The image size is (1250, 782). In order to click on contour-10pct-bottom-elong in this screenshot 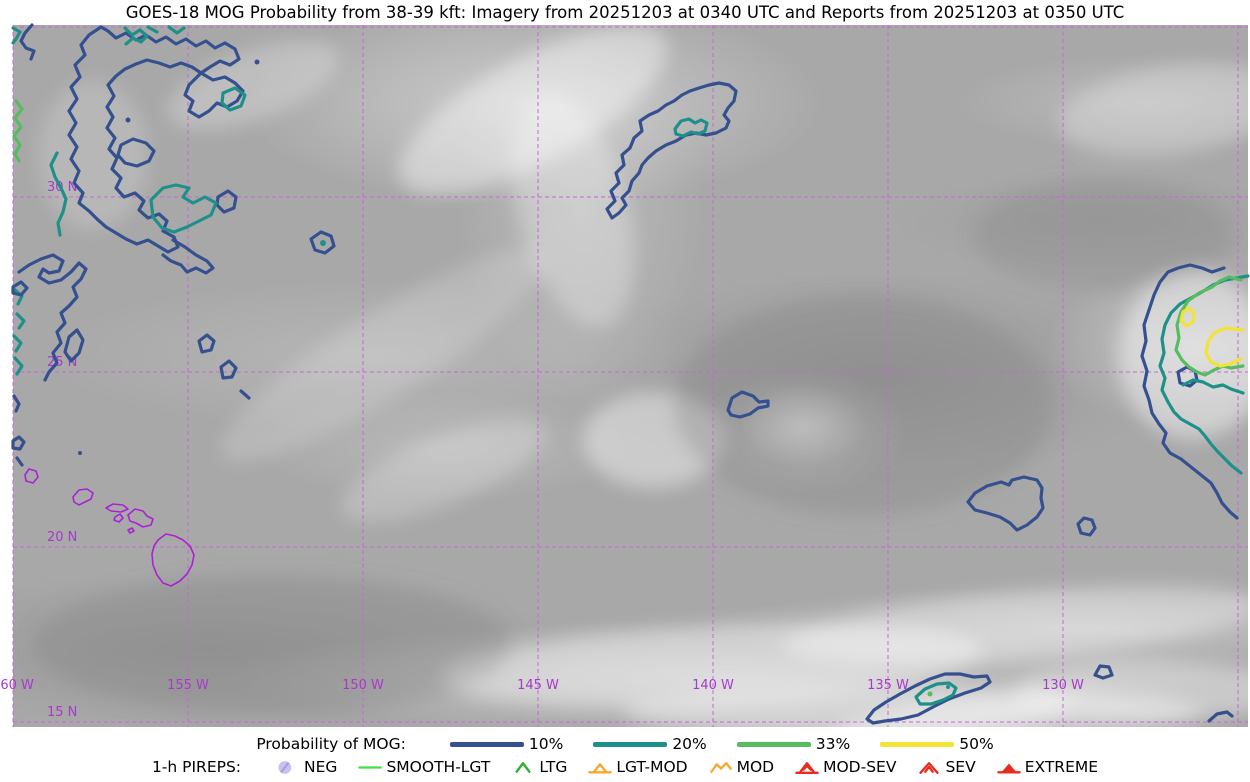, I will do `click(928, 698)`.